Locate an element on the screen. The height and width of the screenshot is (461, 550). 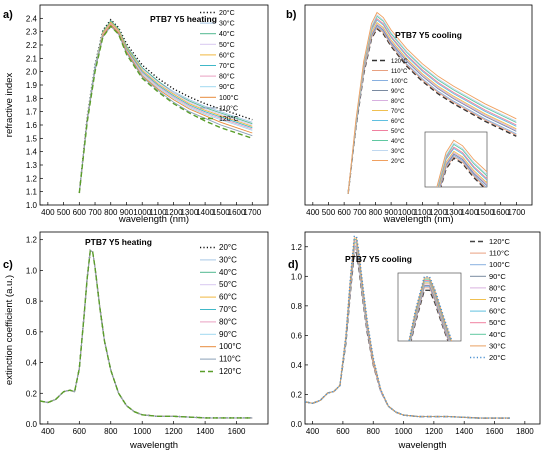
panel-label: d) is located at coordinates (293, 265).